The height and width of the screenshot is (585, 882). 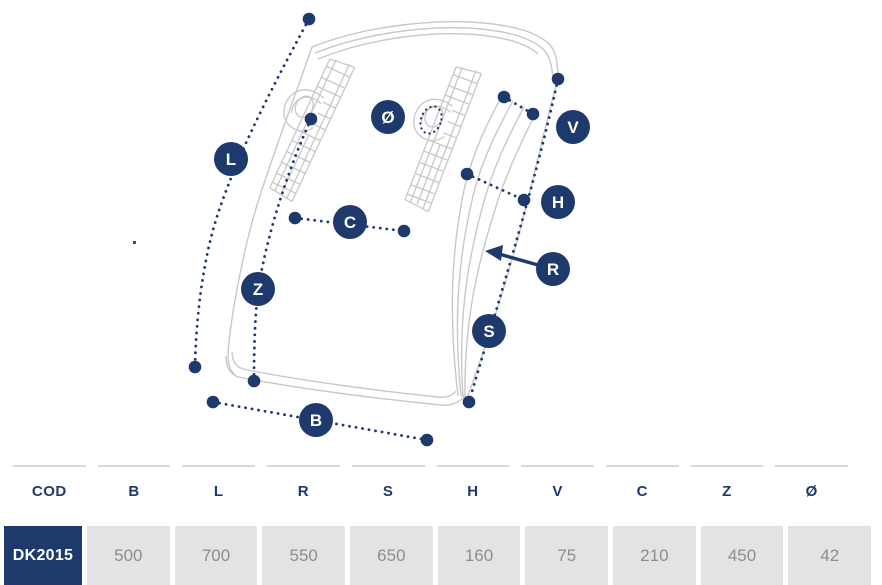 I want to click on fender-top-edge, so click(x=435, y=50).